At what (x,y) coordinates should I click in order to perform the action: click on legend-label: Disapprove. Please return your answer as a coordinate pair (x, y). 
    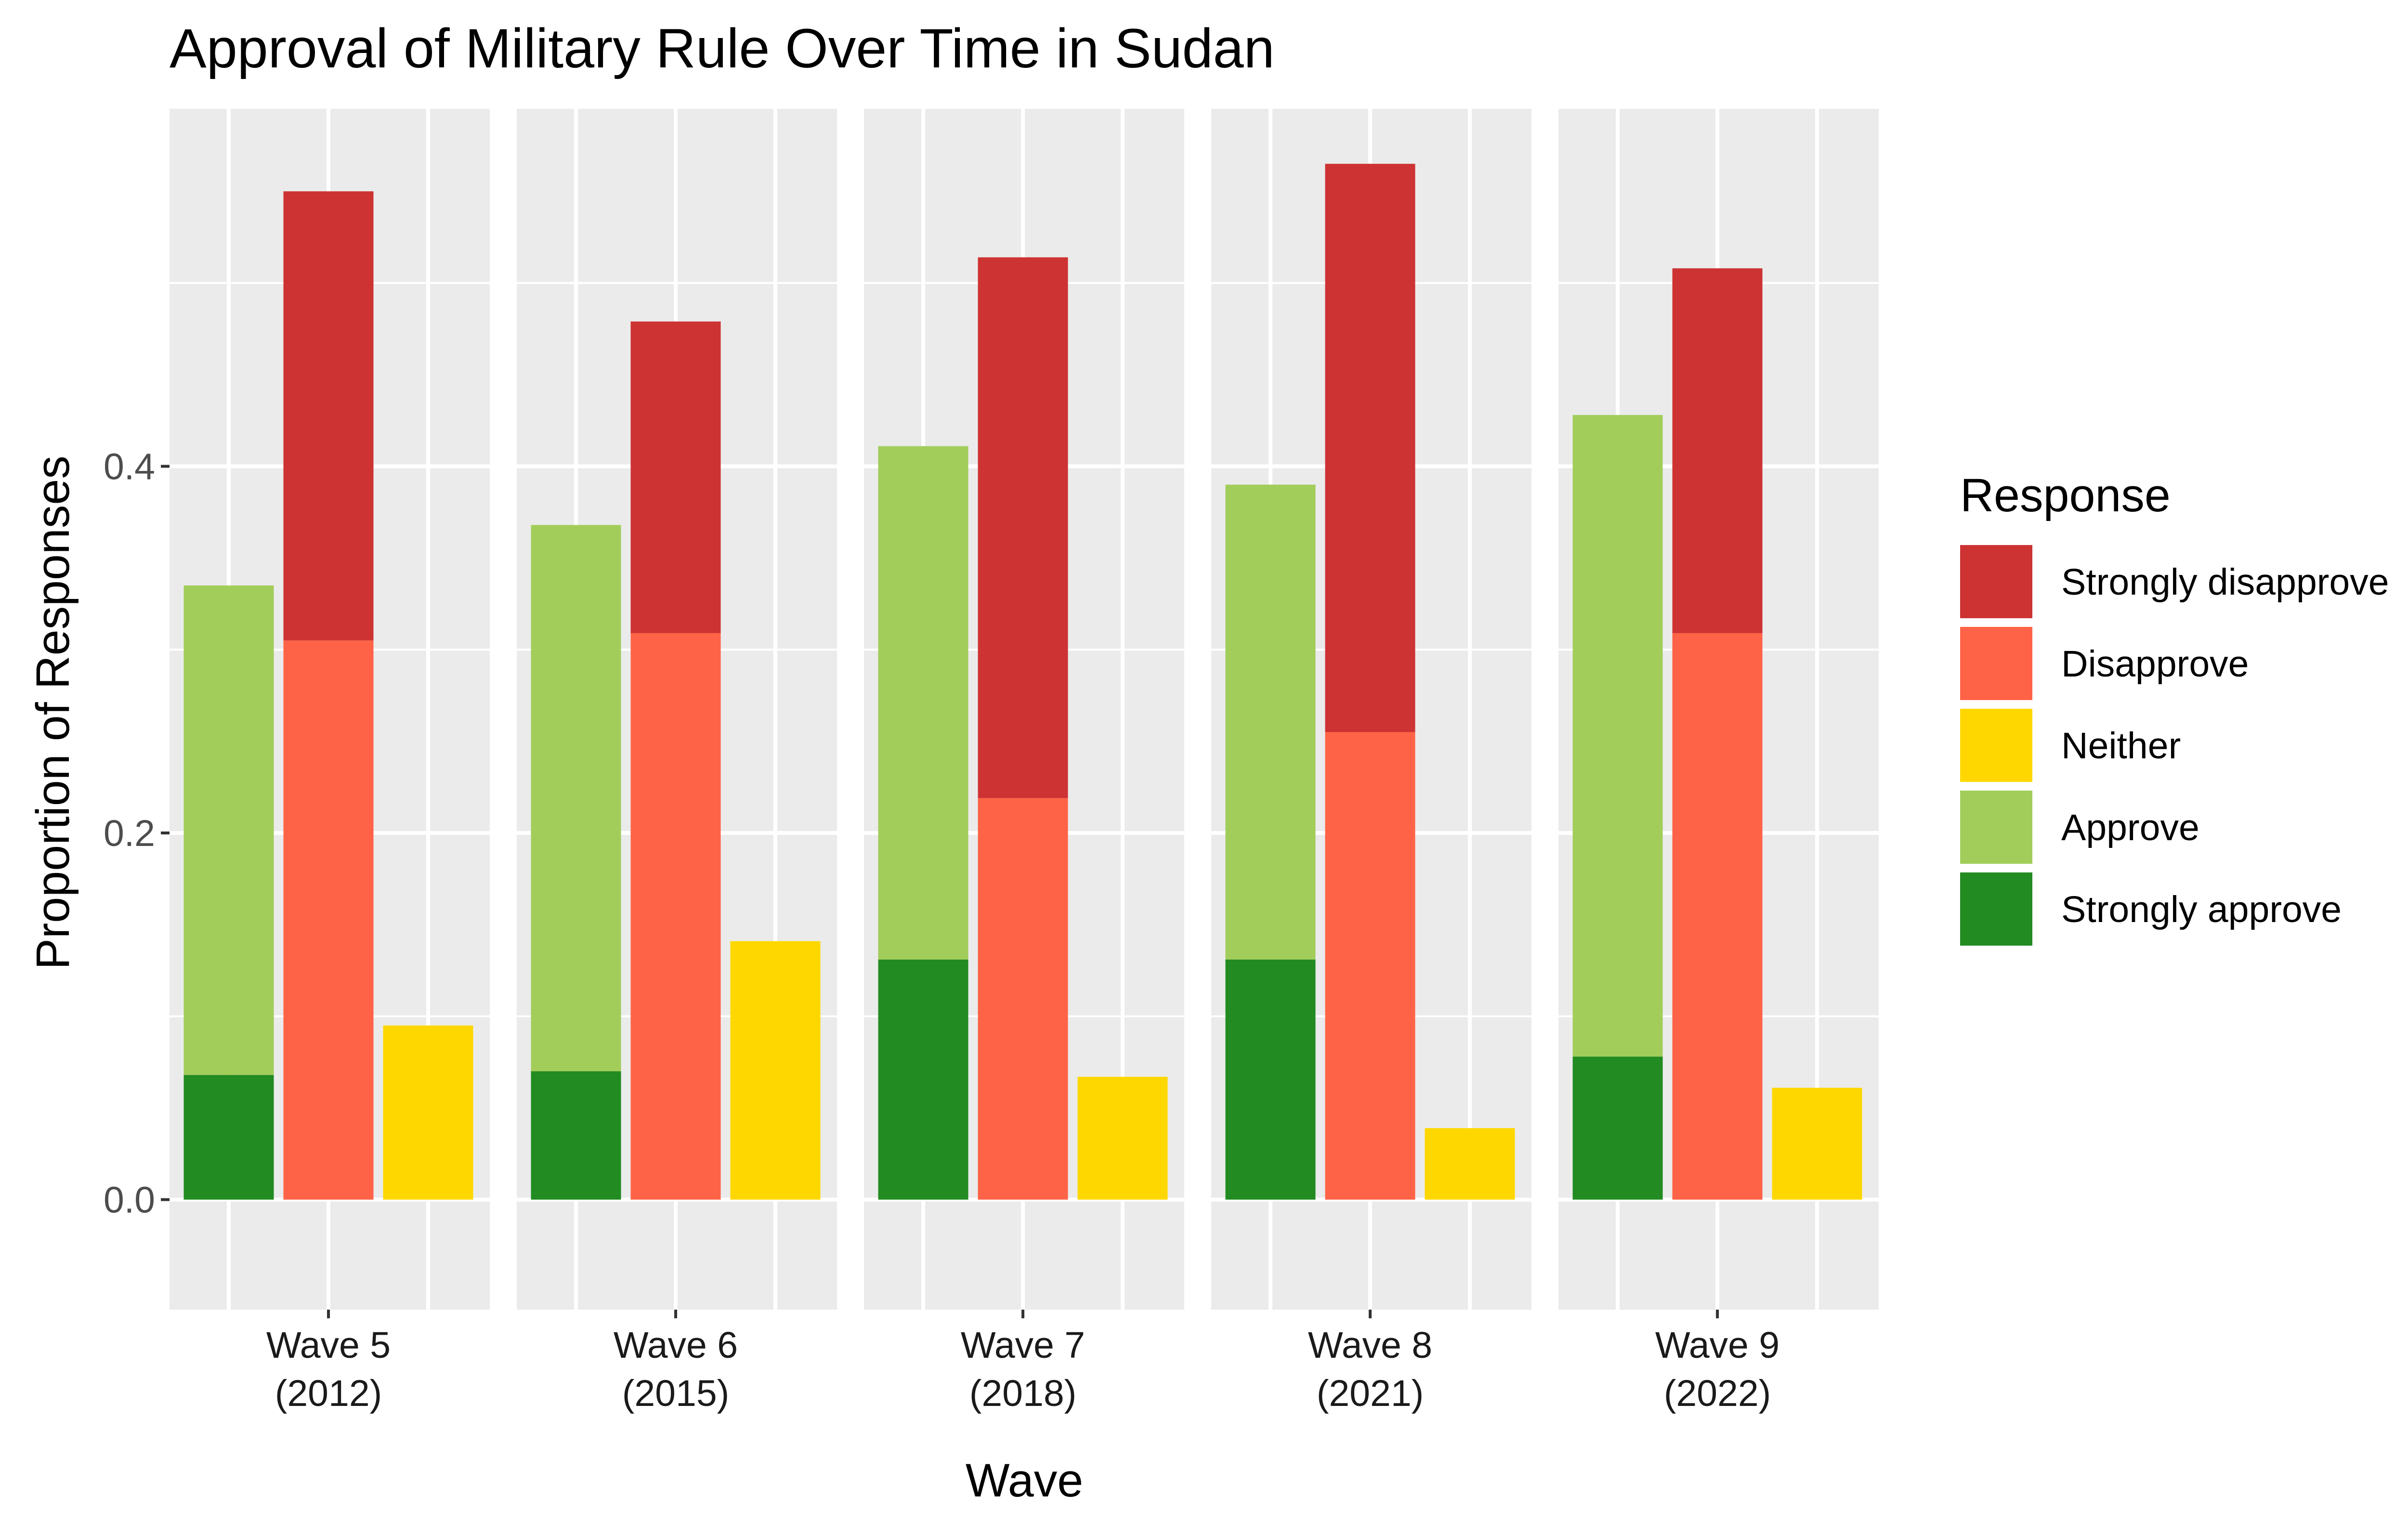
    Looking at the image, I should click on (2155, 664).